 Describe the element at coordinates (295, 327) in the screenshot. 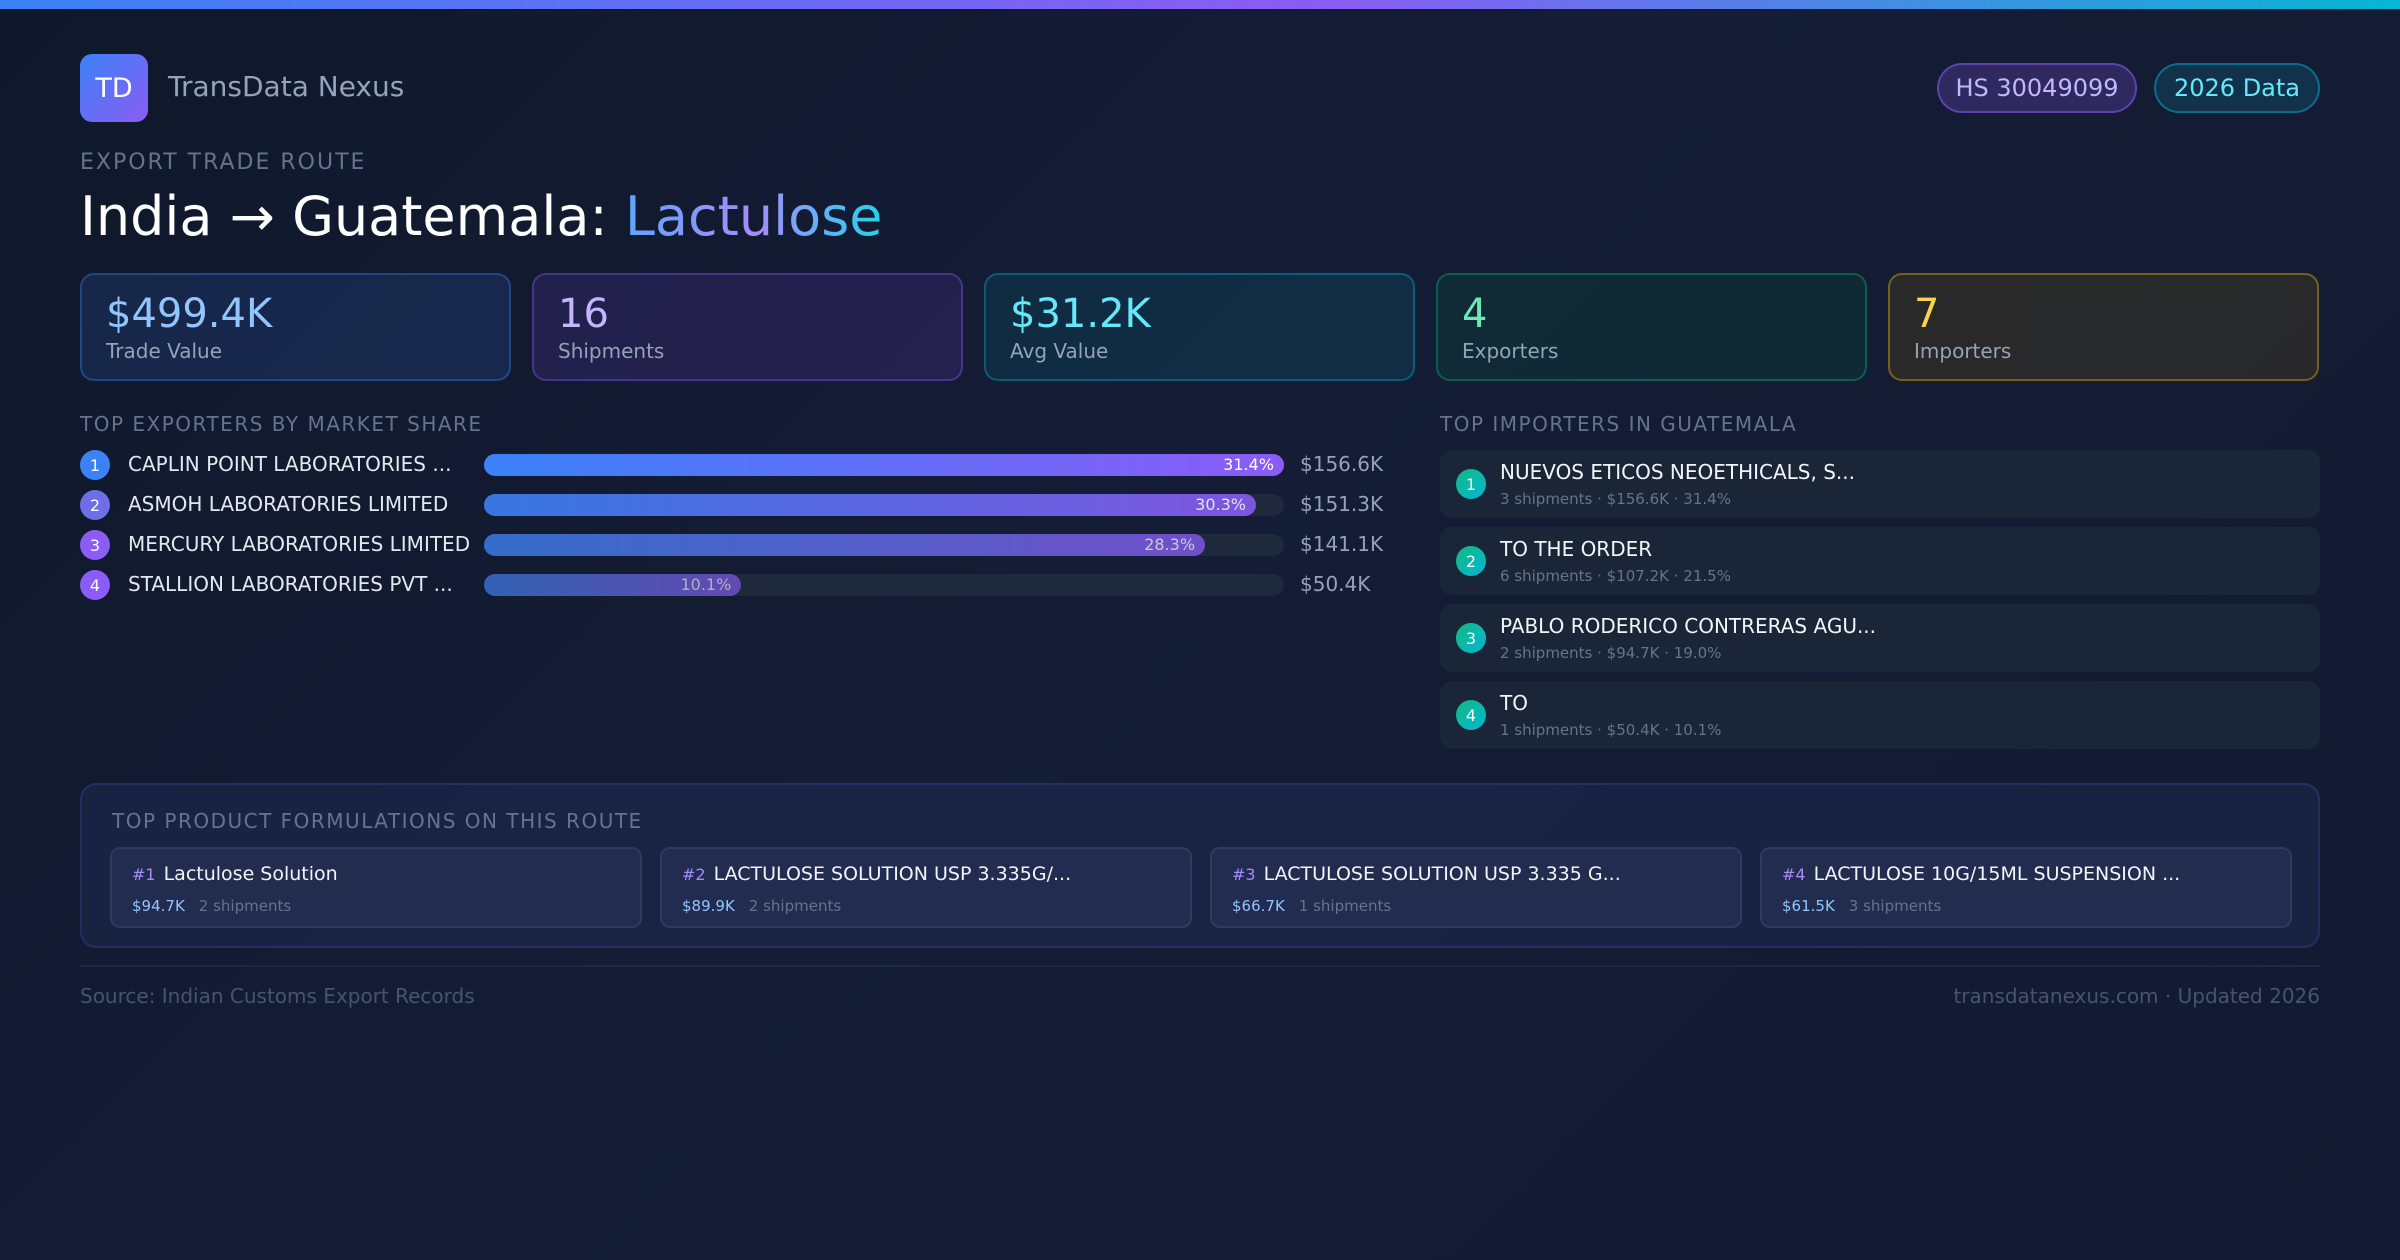

I see `stat-card: $499.4K Trade Value` at that location.